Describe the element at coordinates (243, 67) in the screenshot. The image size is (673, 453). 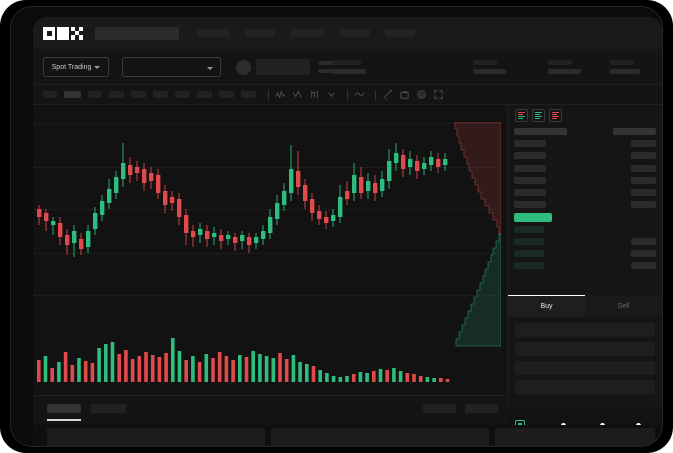
I see `coin-avatar` at that location.